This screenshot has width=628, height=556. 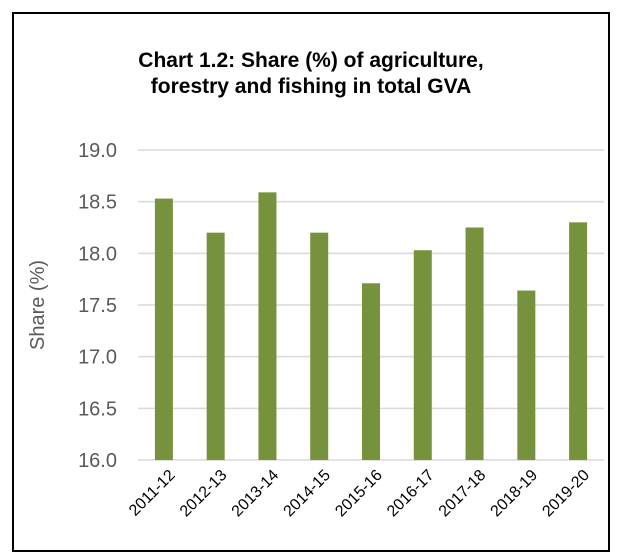 What do you see at coordinates (566, 494) in the screenshot?
I see `x-tick-label: 2019-20` at bounding box center [566, 494].